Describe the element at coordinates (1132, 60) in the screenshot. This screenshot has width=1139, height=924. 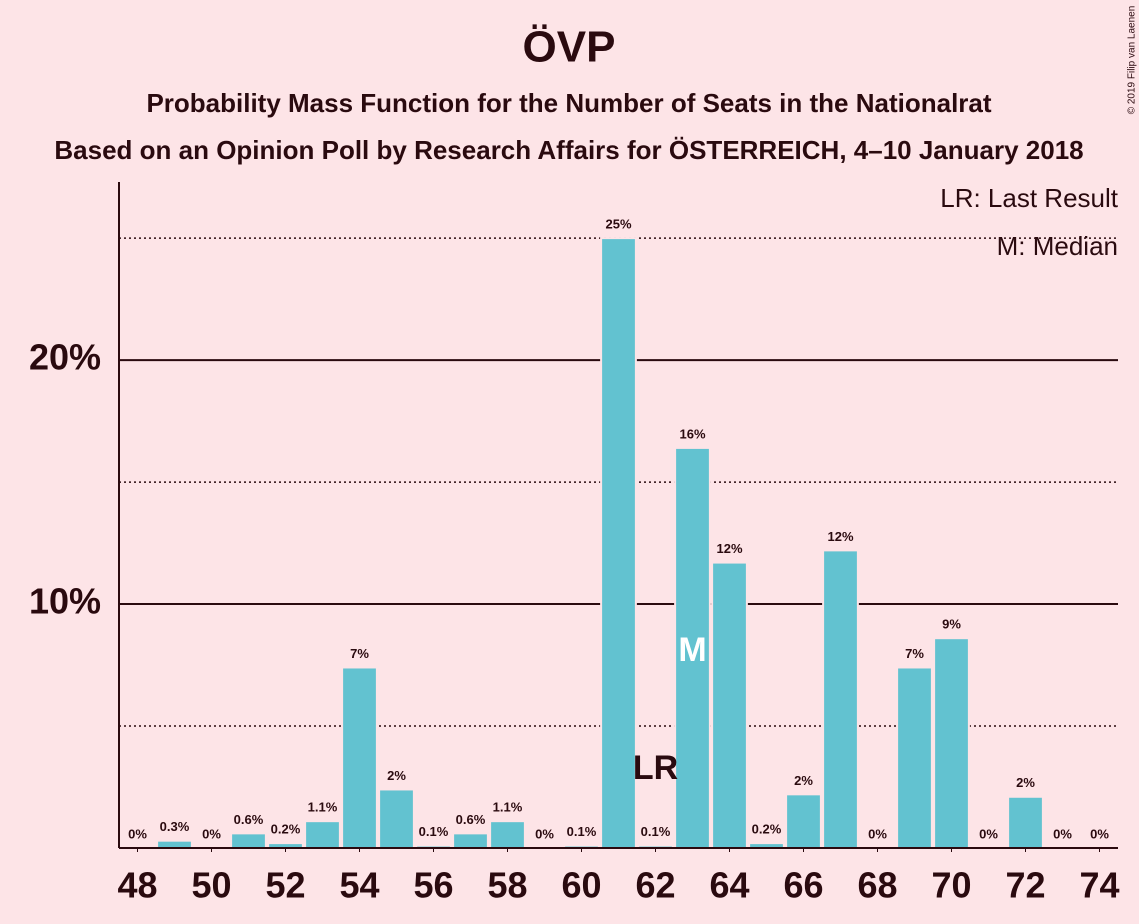
I see `copyright: © 2019 Filip van Laenen` at that location.